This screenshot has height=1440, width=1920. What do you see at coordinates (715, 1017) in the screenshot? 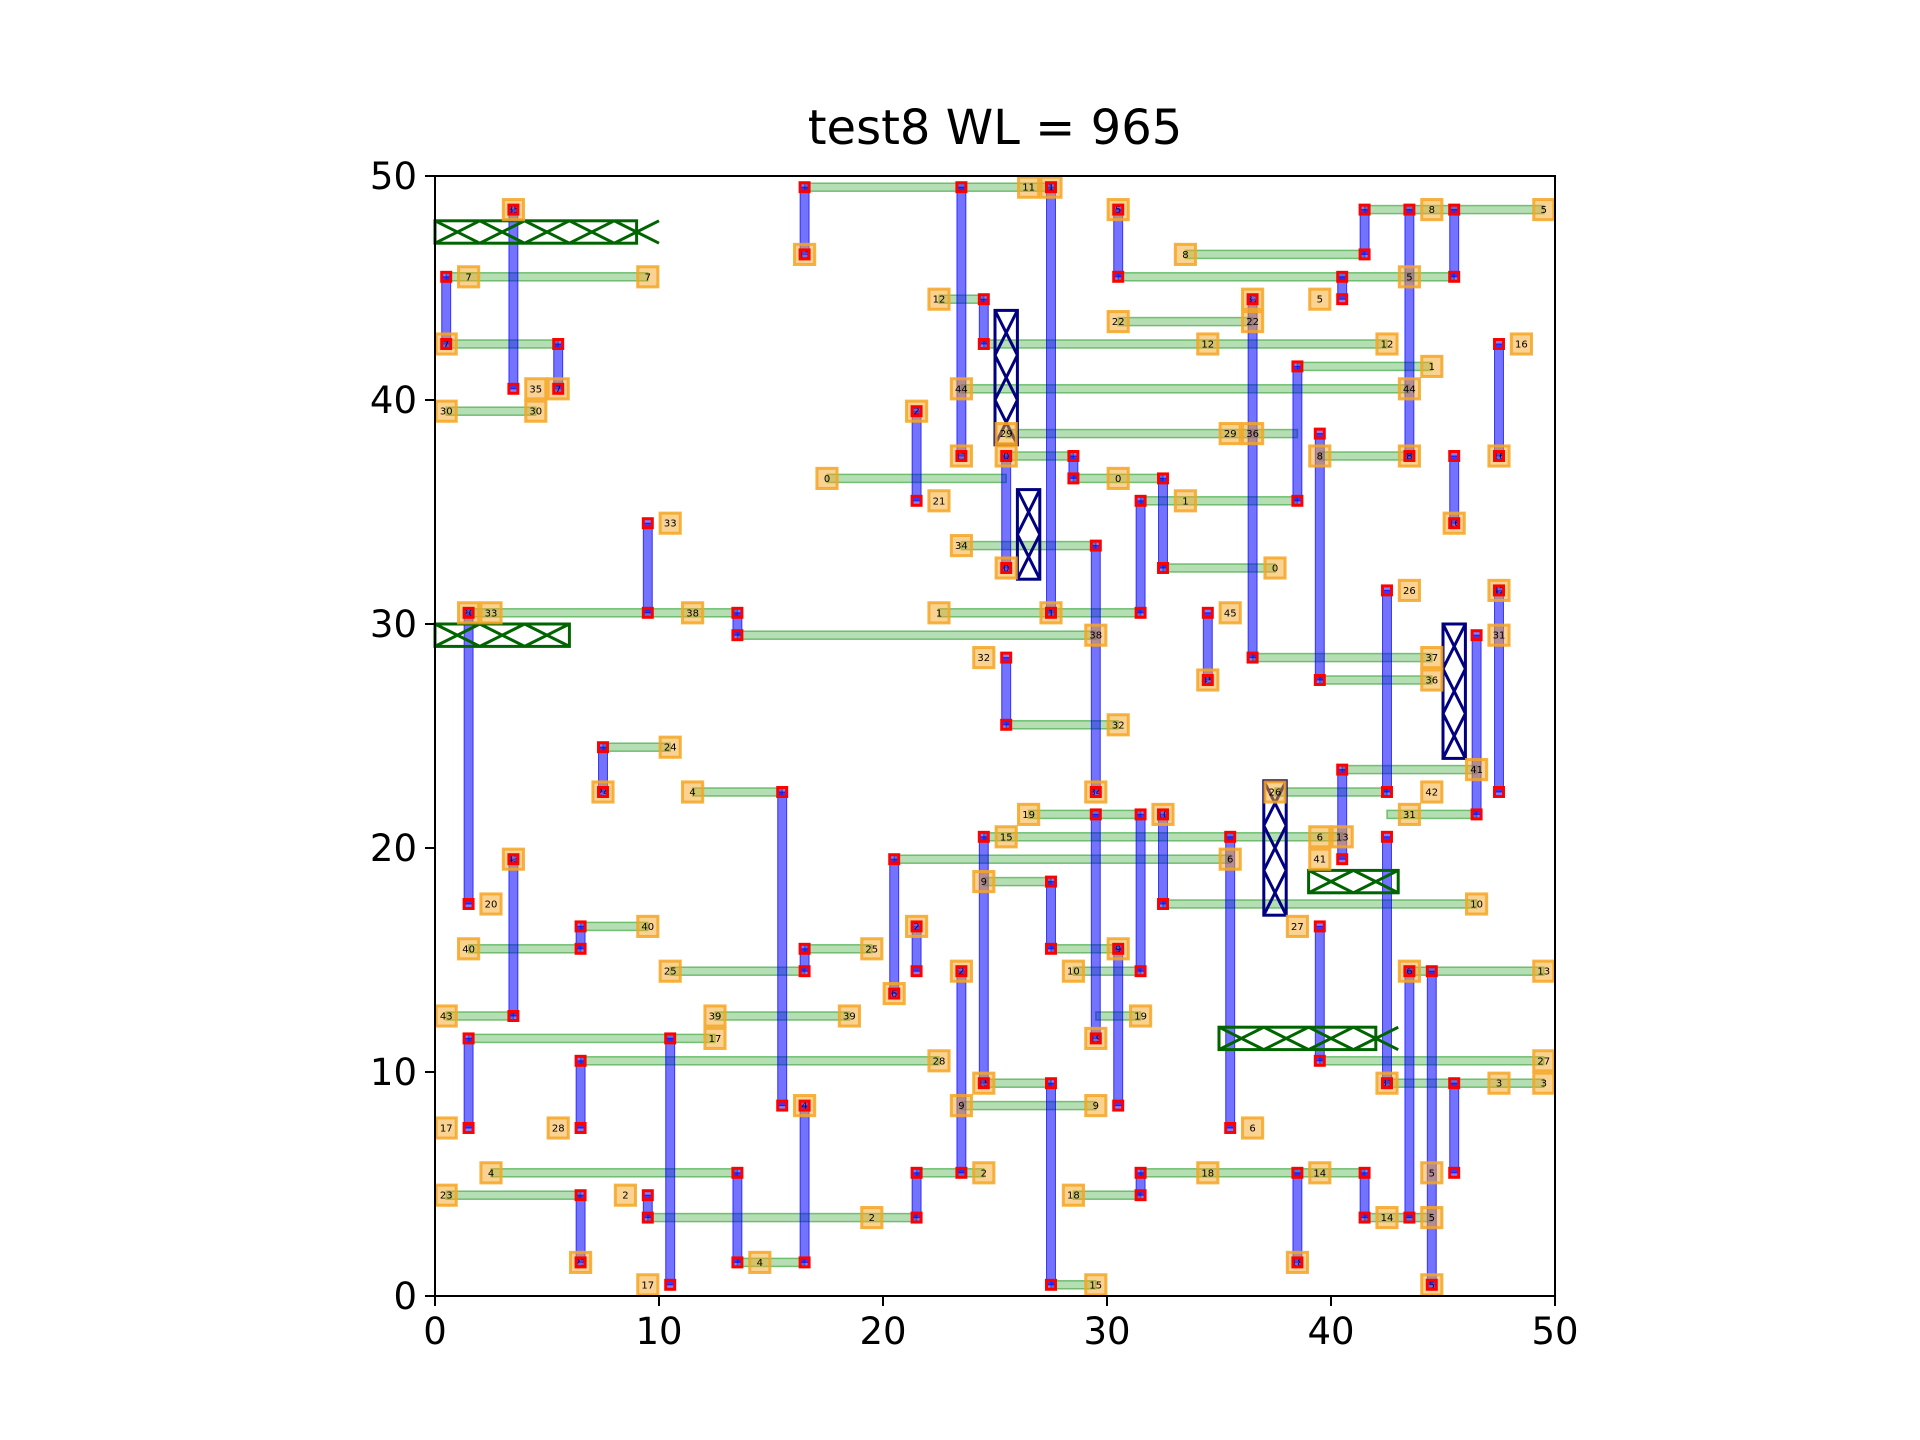
I see `pin-label: 39` at bounding box center [715, 1017].